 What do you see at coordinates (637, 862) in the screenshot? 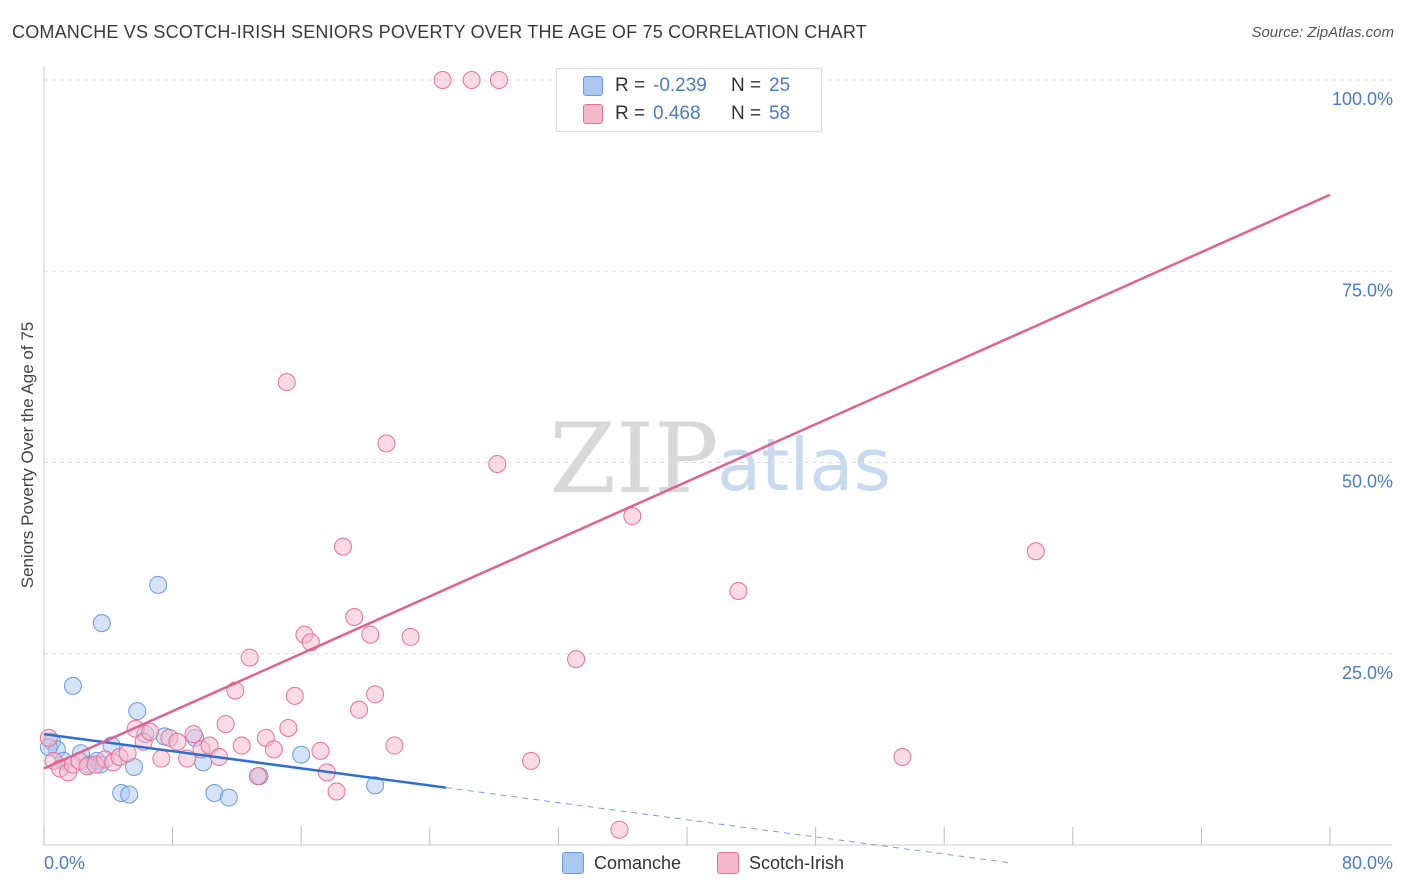
I see `comanche-legend-label: Comanche` at bounding box center [637, 862].